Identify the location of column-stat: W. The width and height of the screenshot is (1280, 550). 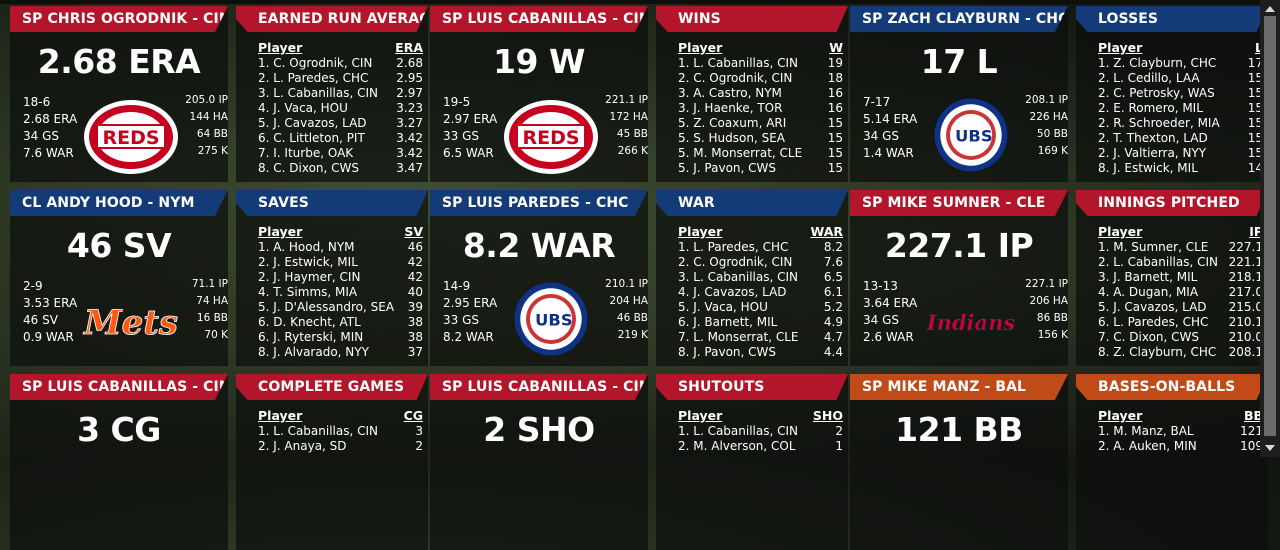
(836, 47).